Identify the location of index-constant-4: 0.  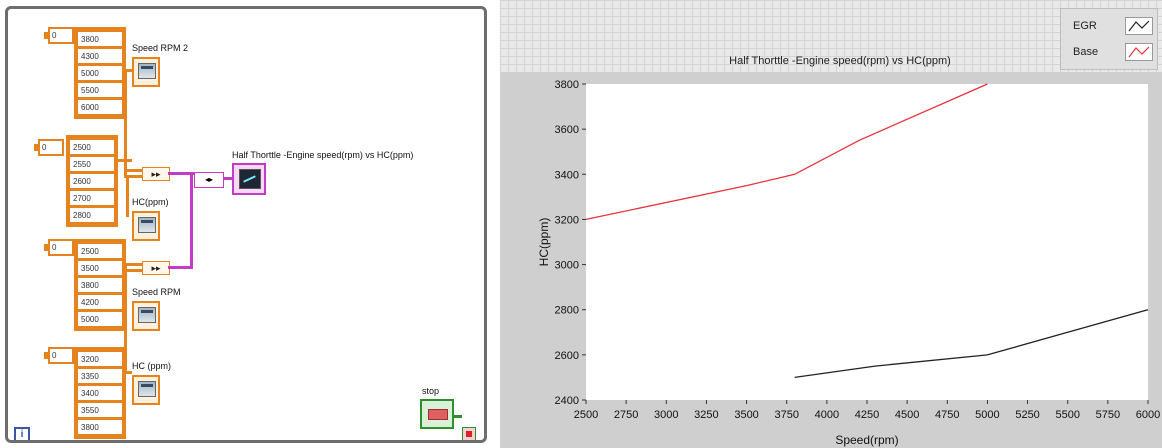
(59, 355).